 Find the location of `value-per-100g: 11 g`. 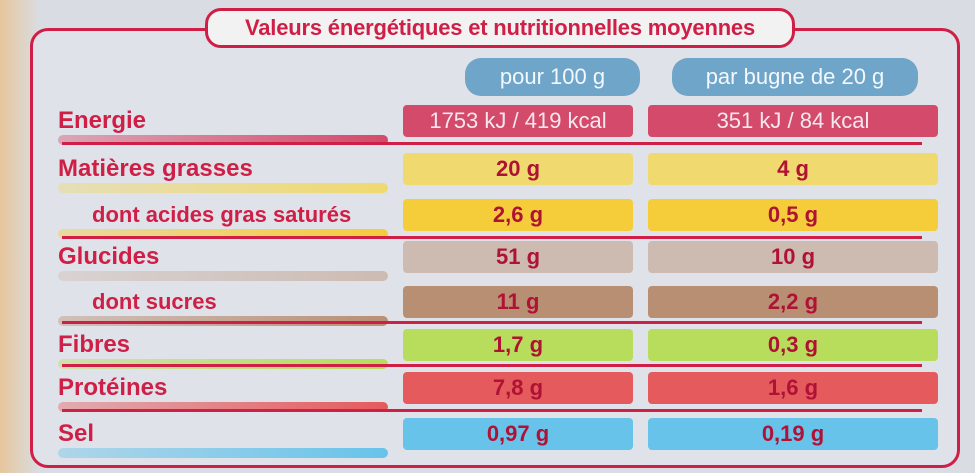

value-per-100g: 11 g is located at coordinates (518, 302).